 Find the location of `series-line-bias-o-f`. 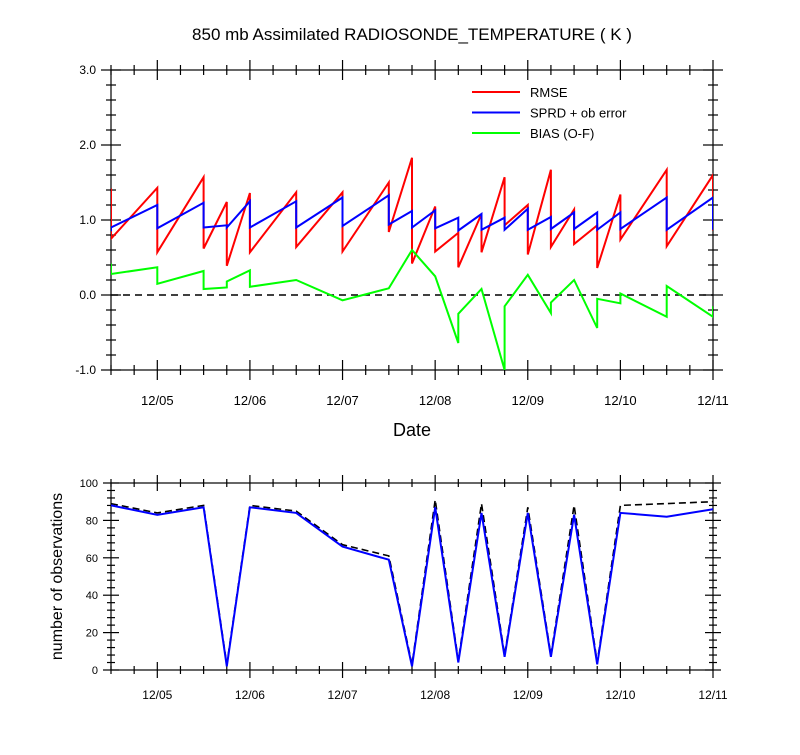

series-line-bias-o-f is located at coordinates (412, 309).